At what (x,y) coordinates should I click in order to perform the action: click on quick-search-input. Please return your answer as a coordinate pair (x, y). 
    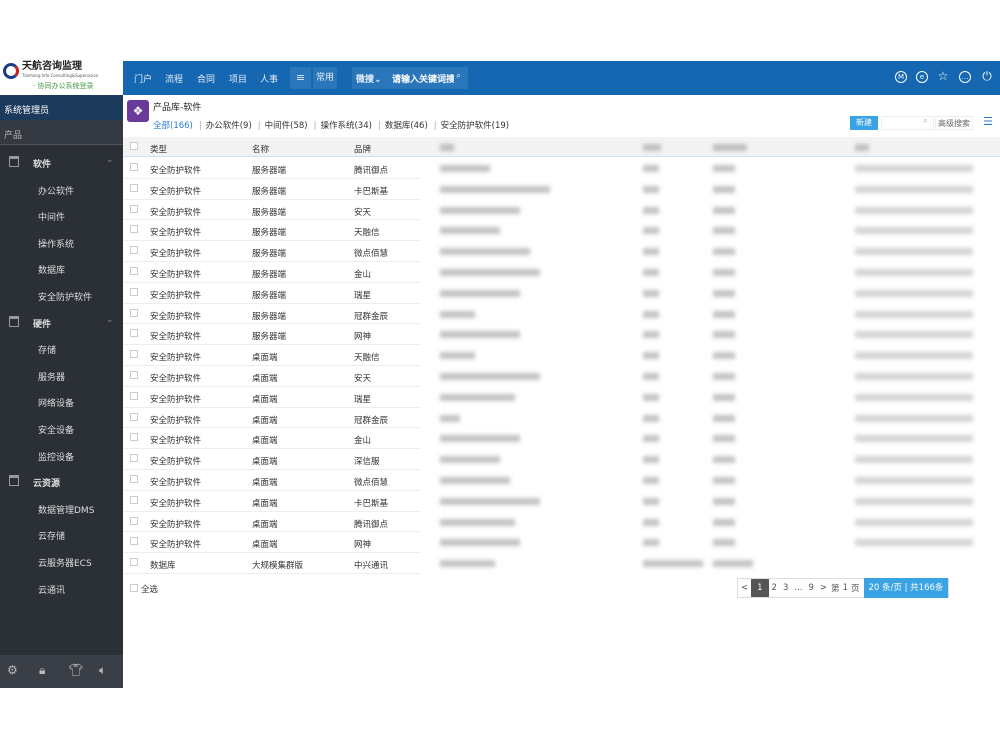
    Looking at the image, I should click on (907, 123).